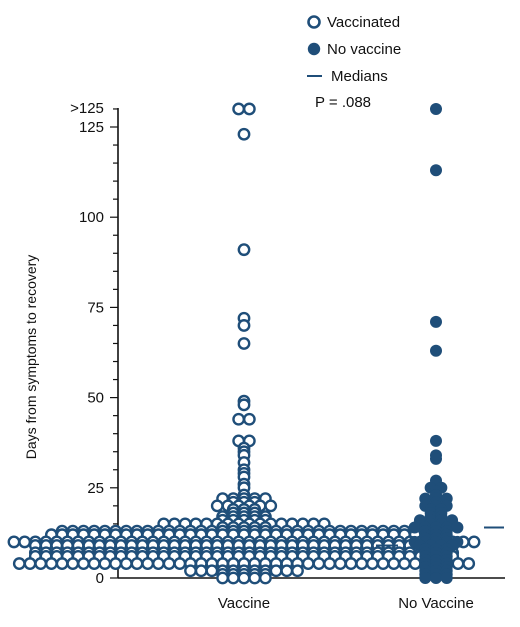  Describe the element at coordinates (91, 353) in the screenshot. I see `y-tick-labels: 0 25 50 75 100 125` at that location.